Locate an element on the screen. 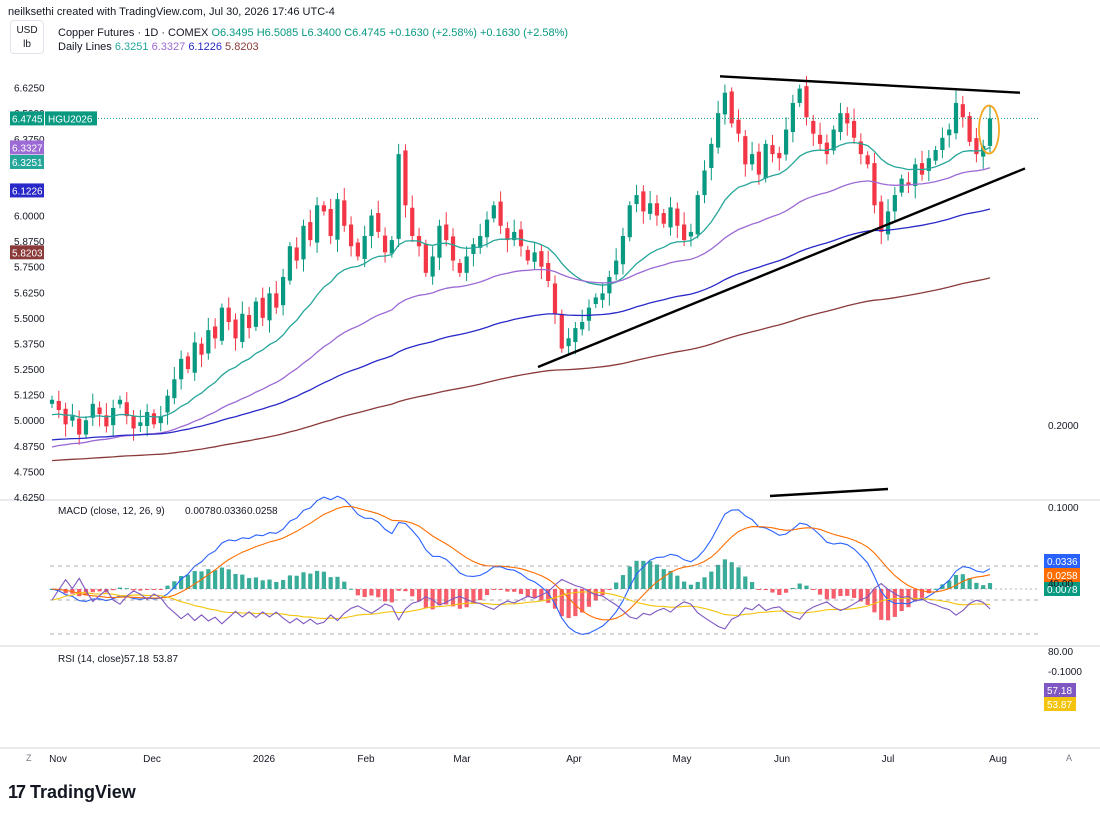  ma200-value: 5.8203 is located at coordinates (242, 47).